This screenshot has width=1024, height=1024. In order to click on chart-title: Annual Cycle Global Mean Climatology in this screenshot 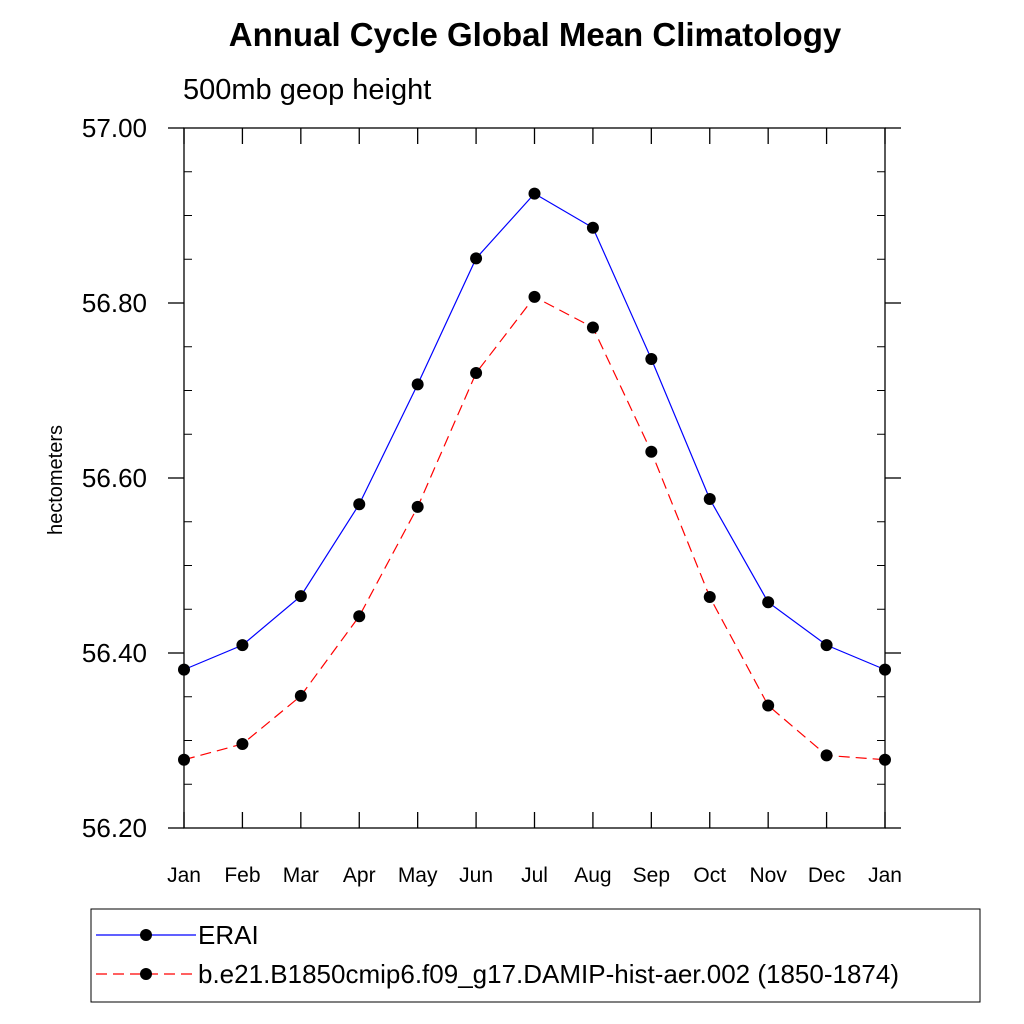, I will do `click(535, 34)`.